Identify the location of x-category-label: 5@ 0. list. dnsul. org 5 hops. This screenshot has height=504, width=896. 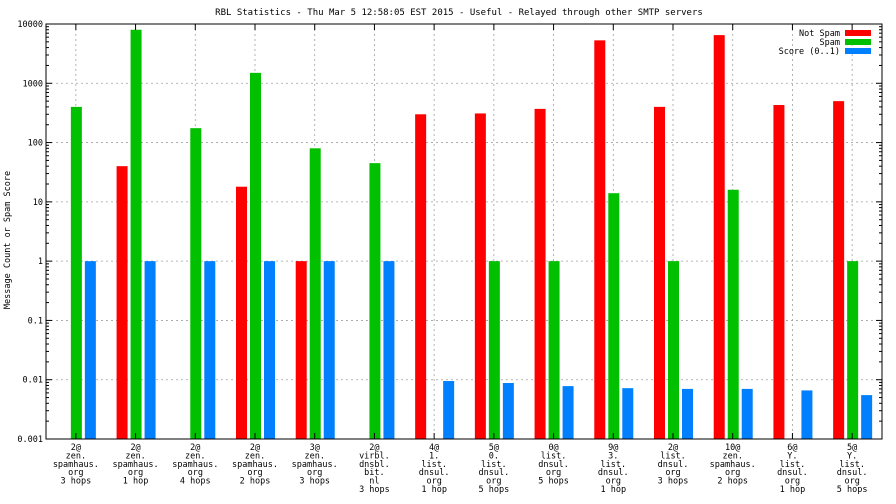
(493, 469).